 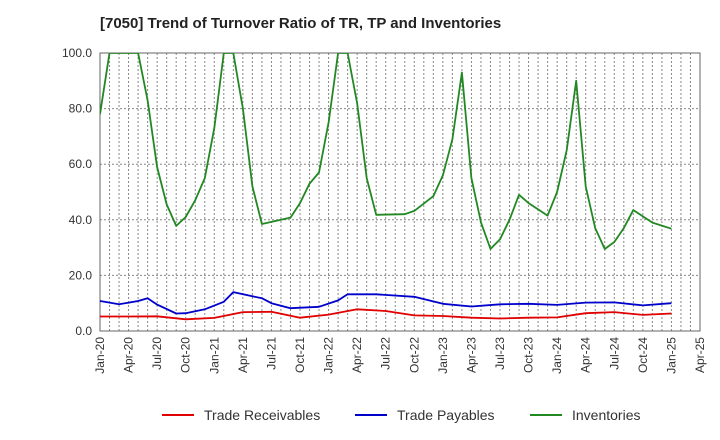 What do you see at coordinates (77, 53) in the screenshot?
I see `y-tick-label: 100.0` at bounding box center [77, 53].